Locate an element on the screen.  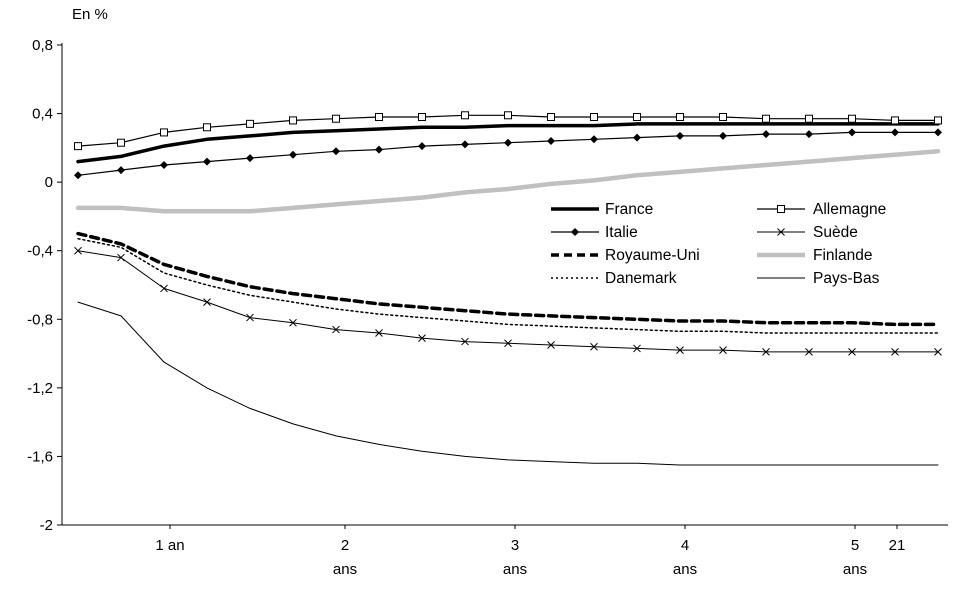
y-tick-label: 0,8 is located at coordinates (42, 45).